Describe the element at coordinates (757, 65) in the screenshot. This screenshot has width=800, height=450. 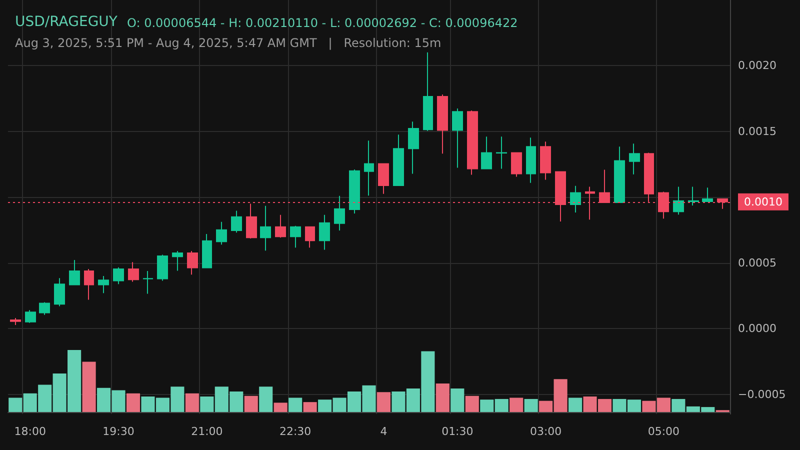
I see `y-tick-label: 0.0020` at that location.